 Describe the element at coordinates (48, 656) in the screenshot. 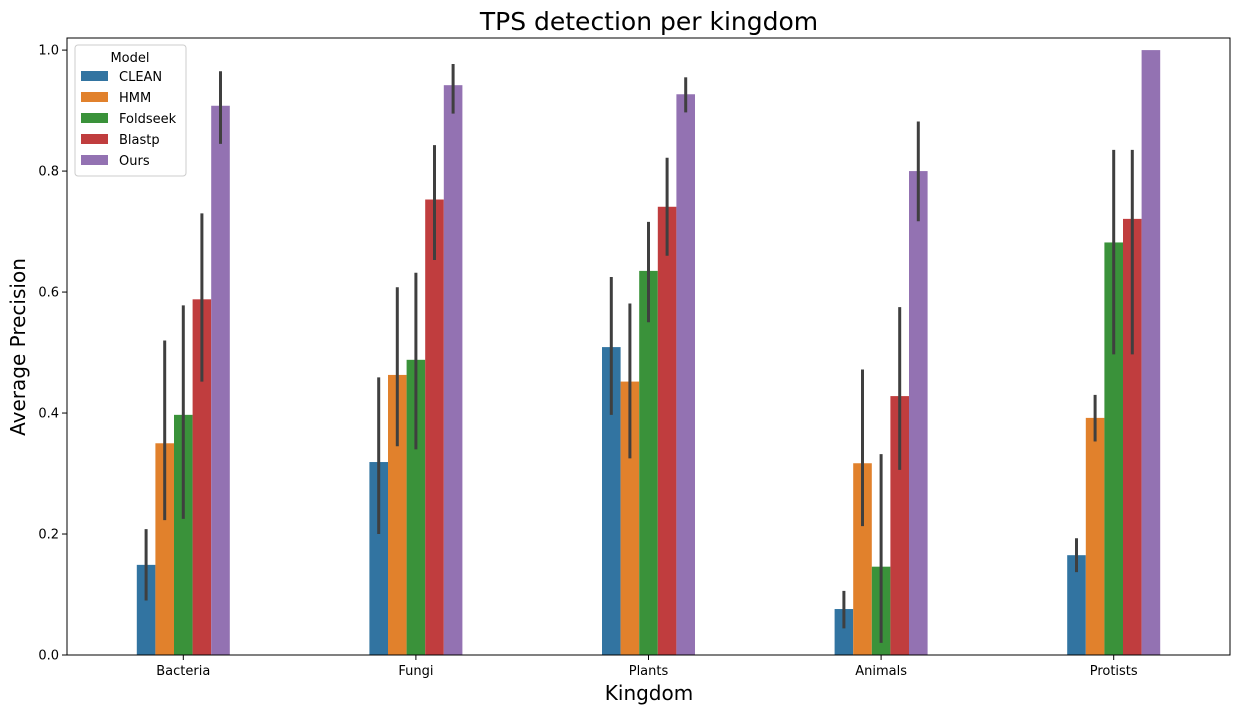

I see `y-tick-label: 0.0` at that location.